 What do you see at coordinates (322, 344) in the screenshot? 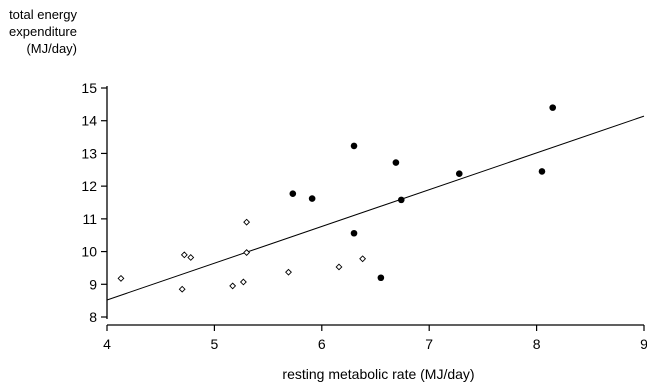
I see `x-tick-label: 6` at bounding box center [322, 344].